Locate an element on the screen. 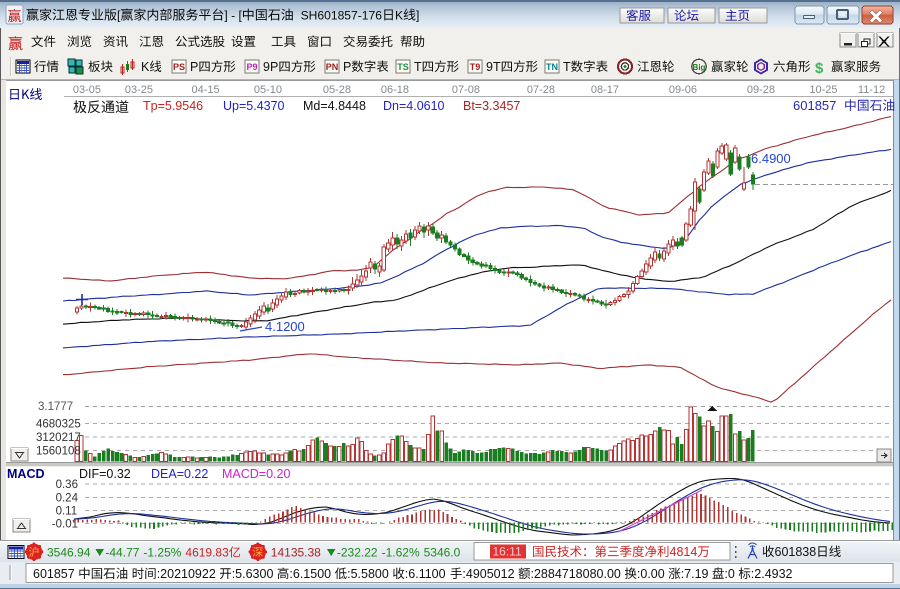 The height and width of the screenshot is (589, 900). svg-text: -1.25% is located at coordinates (162, 553).